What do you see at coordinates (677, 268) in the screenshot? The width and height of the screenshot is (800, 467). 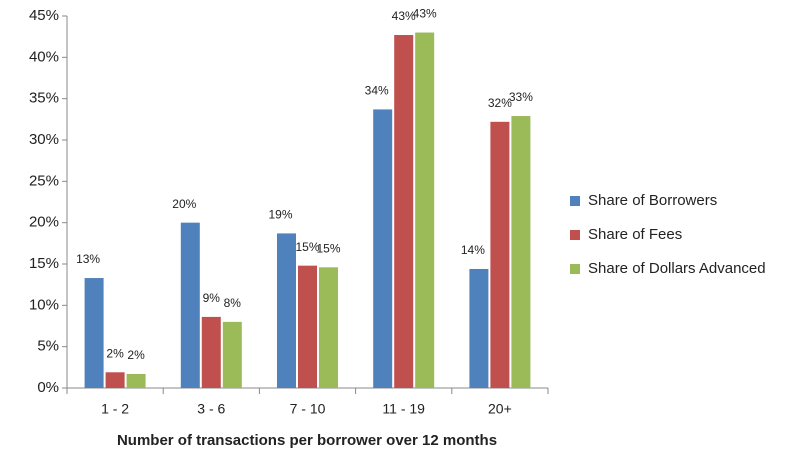 I see `legend-label: Share of Dollars Advanced` at bounding box center [677, 268].